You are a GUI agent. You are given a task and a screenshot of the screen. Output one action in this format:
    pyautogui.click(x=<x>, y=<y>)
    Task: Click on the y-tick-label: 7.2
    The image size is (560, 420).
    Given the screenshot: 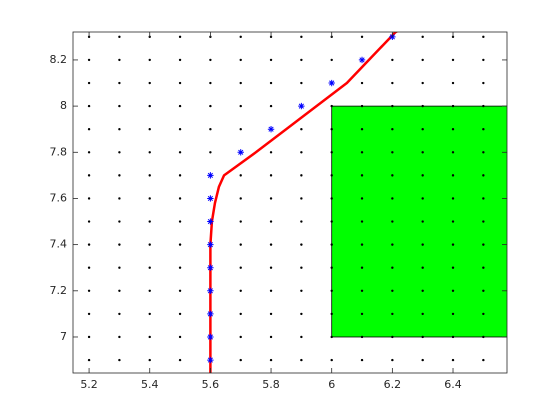 What is the action you would take?
    pyautogui.click(x=59, y=290)
    